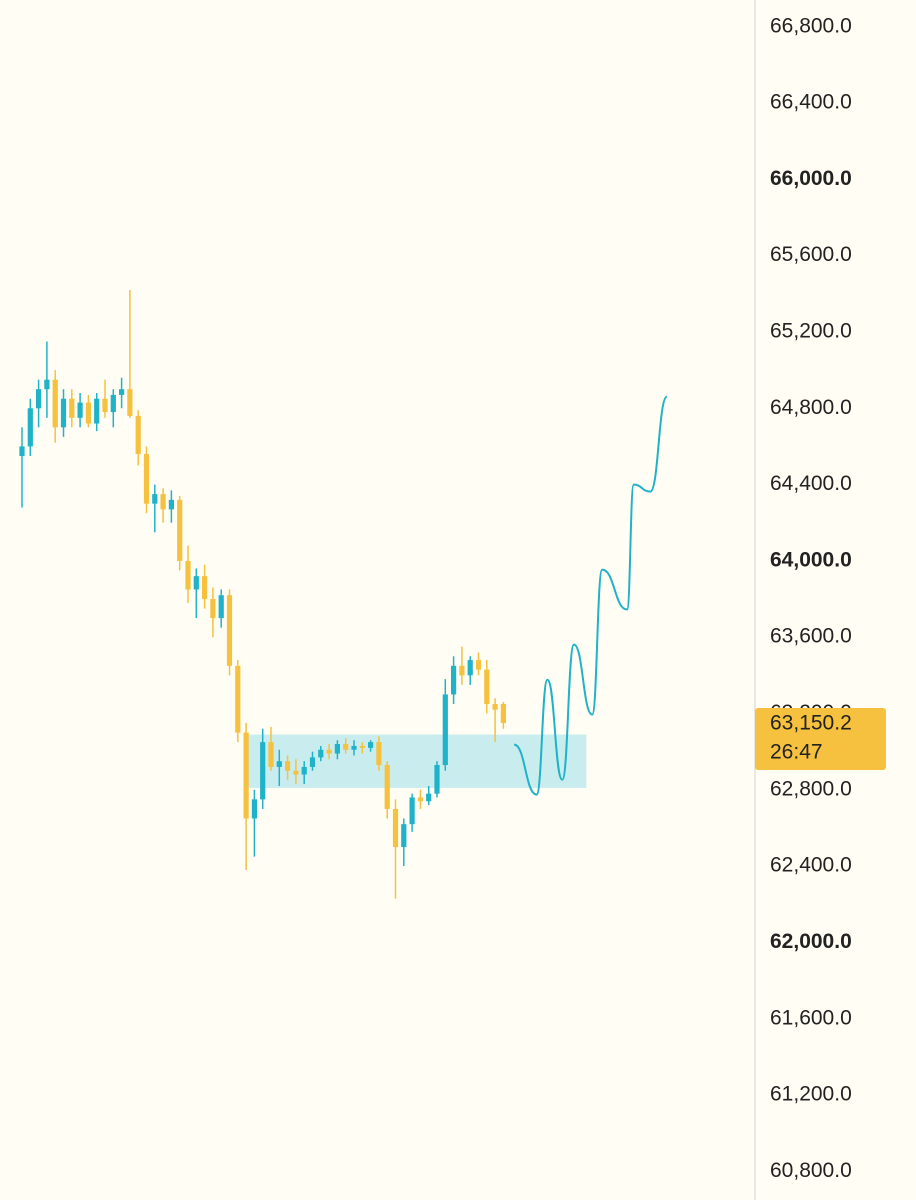  Describe the element at coordinates (811, 788) in the screenshot. I see `y-tick-label: 62,800.0` at that location.